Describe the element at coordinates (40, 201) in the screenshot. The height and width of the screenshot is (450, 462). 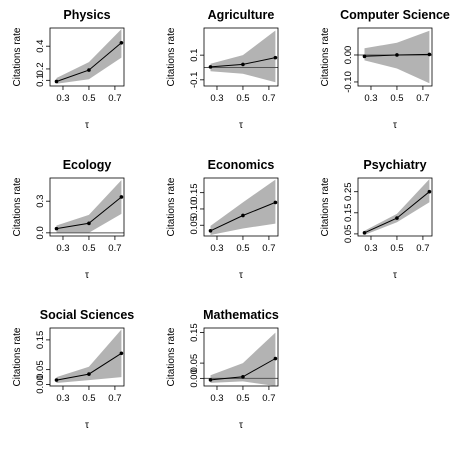
I see `y-tick-label: 0.3` at that location.